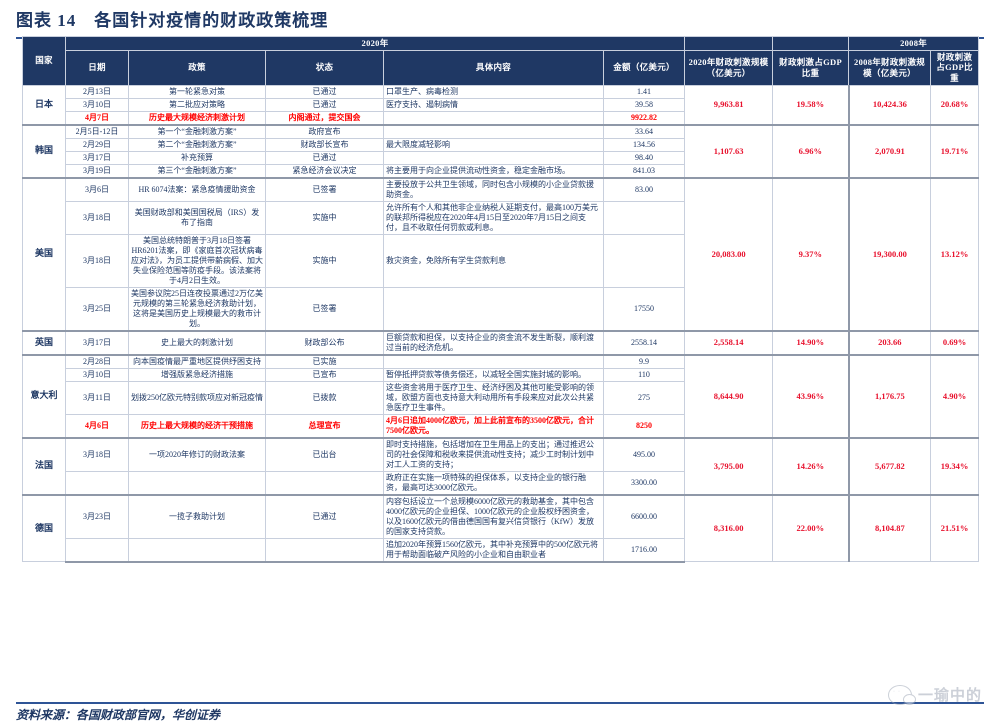  Describe the element at coordinates (644, 550) in the screenshot. I see `amount-cell: 1716.00` at that location.